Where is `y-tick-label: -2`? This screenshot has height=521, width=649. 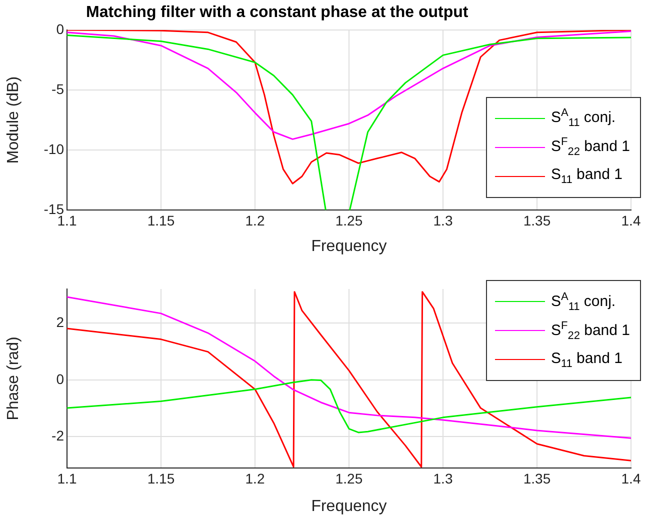 y-tick-label: -2 is located at coordinates (58, 436).